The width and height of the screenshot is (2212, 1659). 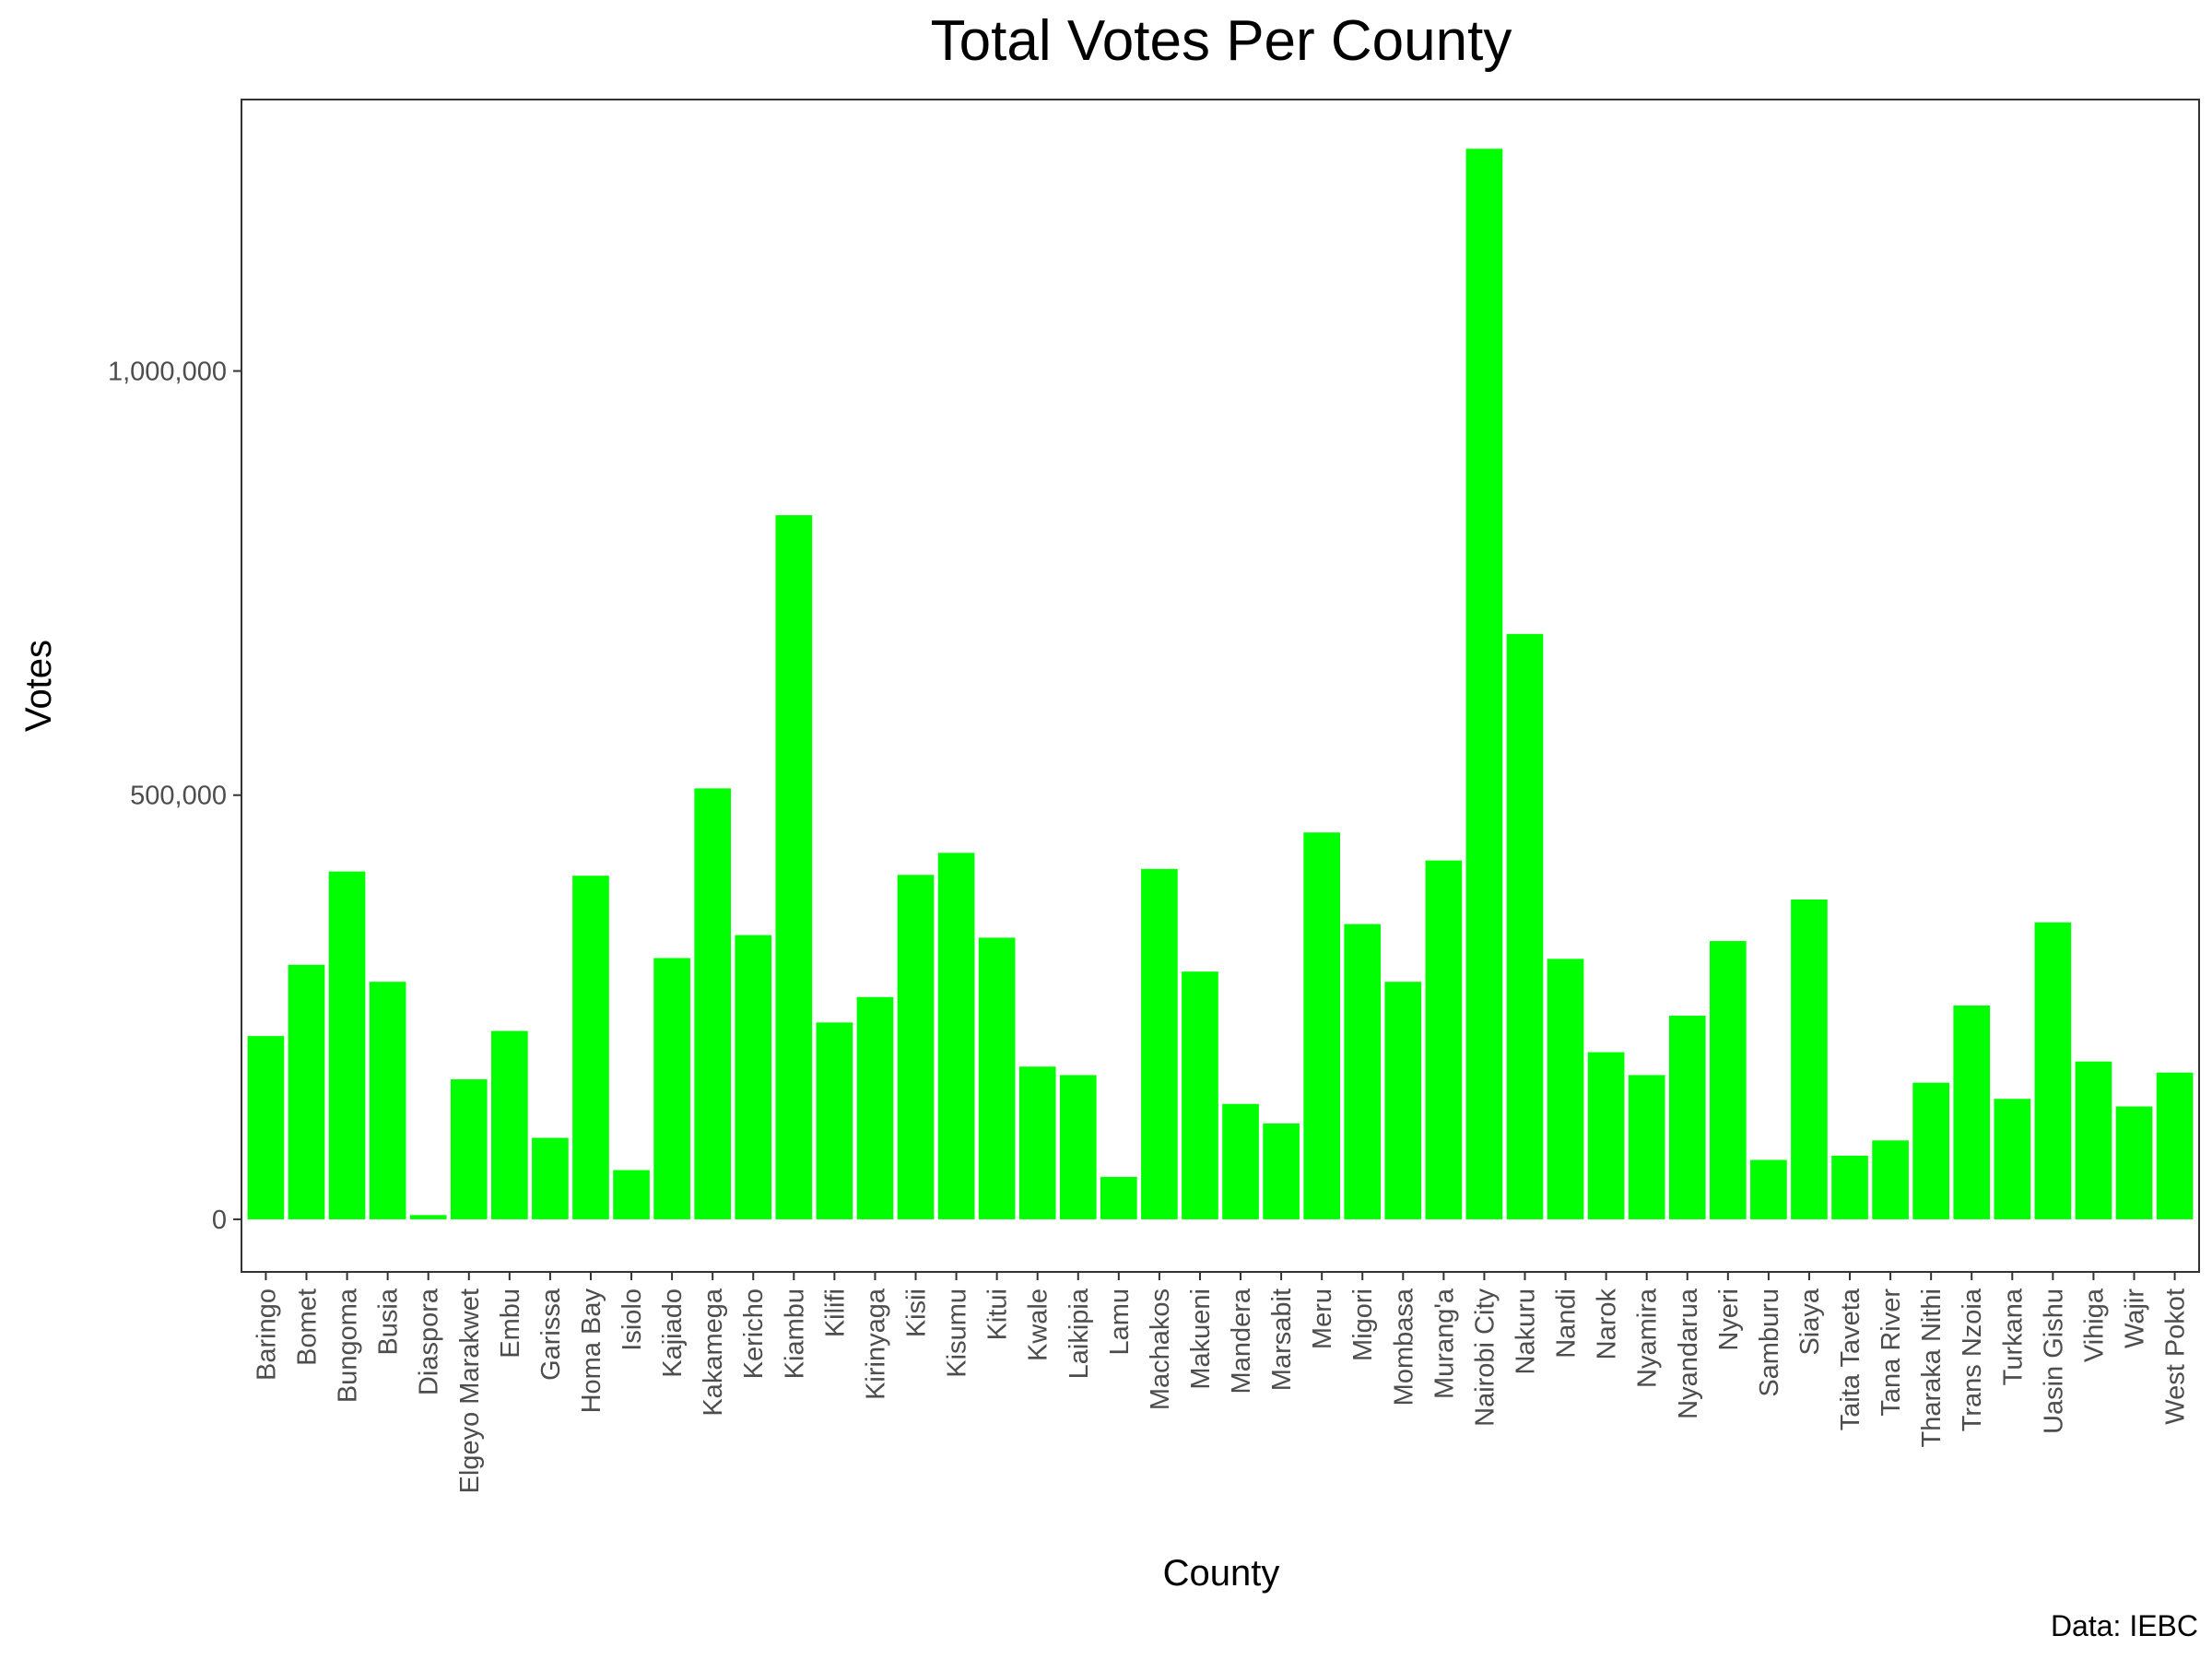 What do you see at coordinates (1201, 1339) in the screenshot?
I see `x-tick-label: Makueni` at bounding box center [1201, 1339].